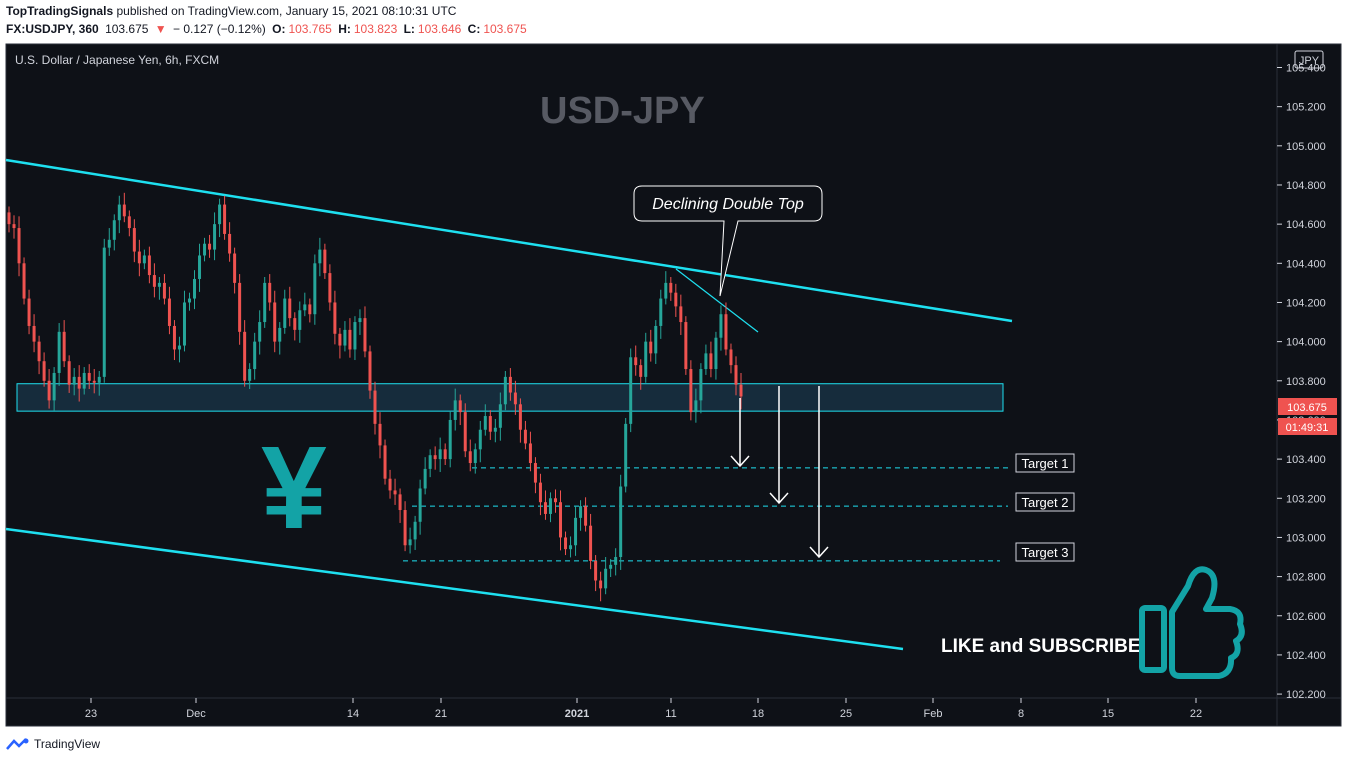 Image resolution: width=1348 pixels, height=763 pixels. Describe the element at coordinates (1108, 714) in the screenshot. I see `x-tick-label: 15` at that location.